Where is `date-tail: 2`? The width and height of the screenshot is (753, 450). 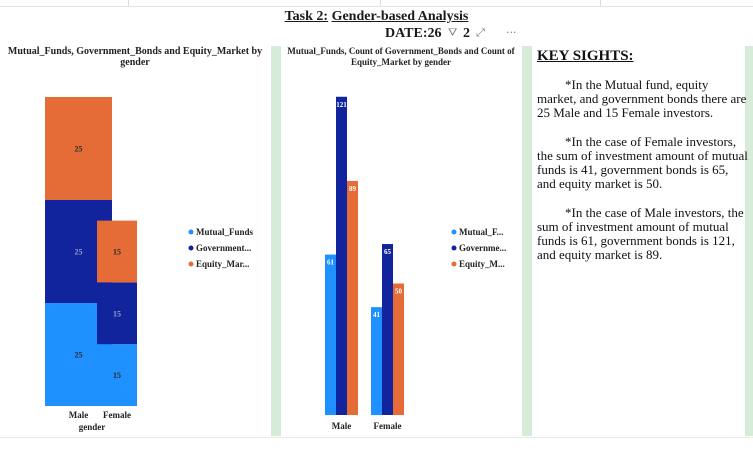 date-tail: 2 is located at coordinates (466, 33).